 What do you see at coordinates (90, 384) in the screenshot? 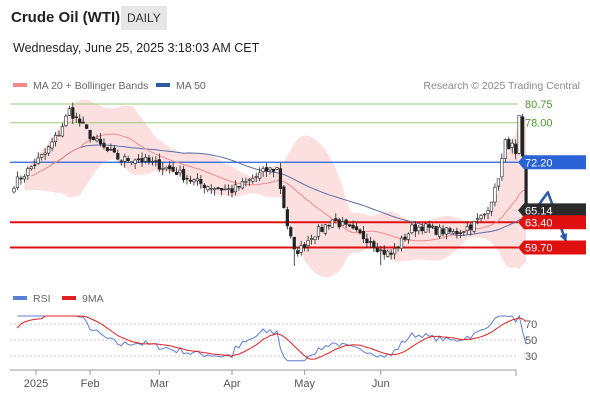
I see `x-tick-label: Feb` at bounding box center [90, 384].